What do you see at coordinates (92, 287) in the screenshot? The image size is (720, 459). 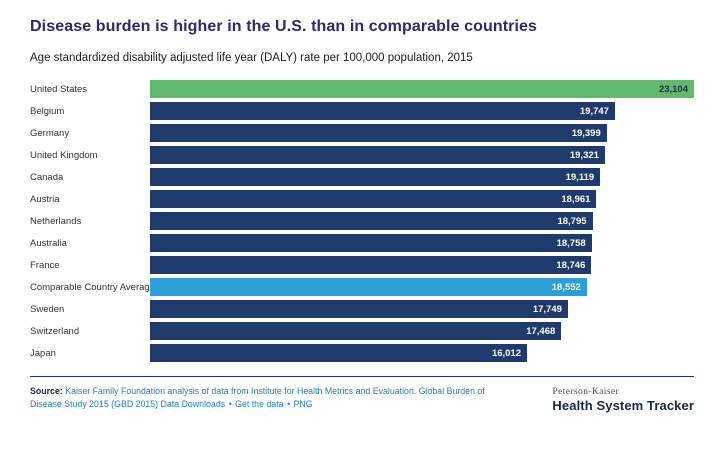 I see `bar-category-label: Comparable Country Average` at bounding box center [92, 287].